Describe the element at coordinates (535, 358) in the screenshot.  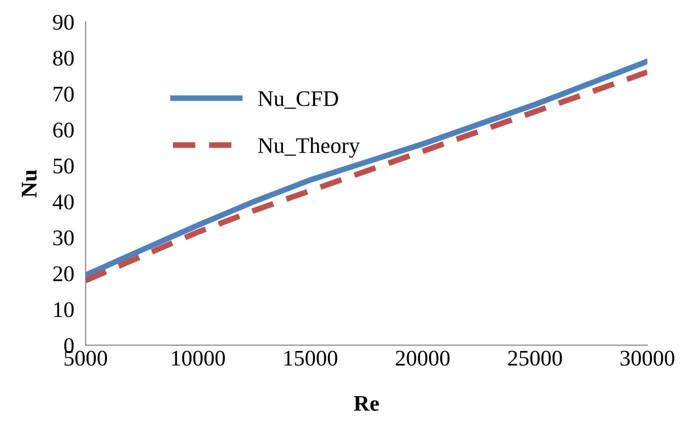
I see `x-tick-label: 25000` at that location.